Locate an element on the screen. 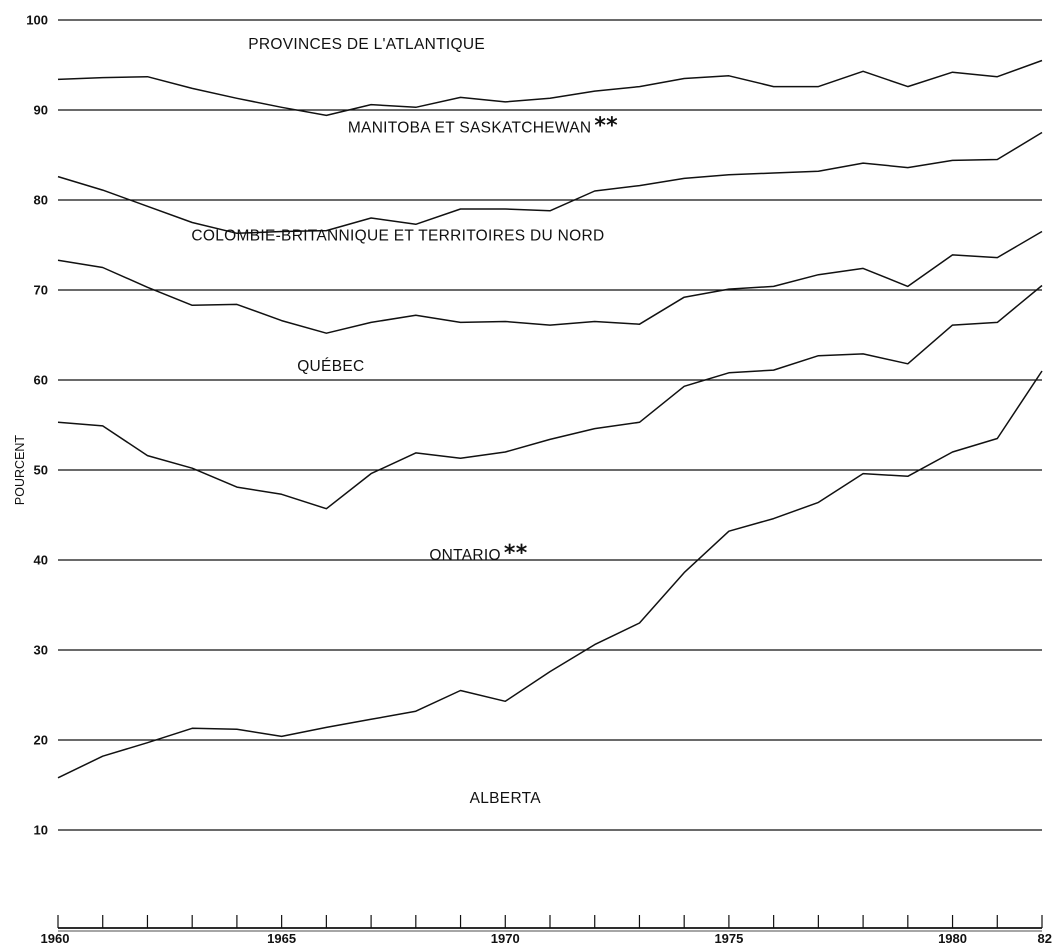  y-tick-label: 90 is located at coordinates (41, 110).